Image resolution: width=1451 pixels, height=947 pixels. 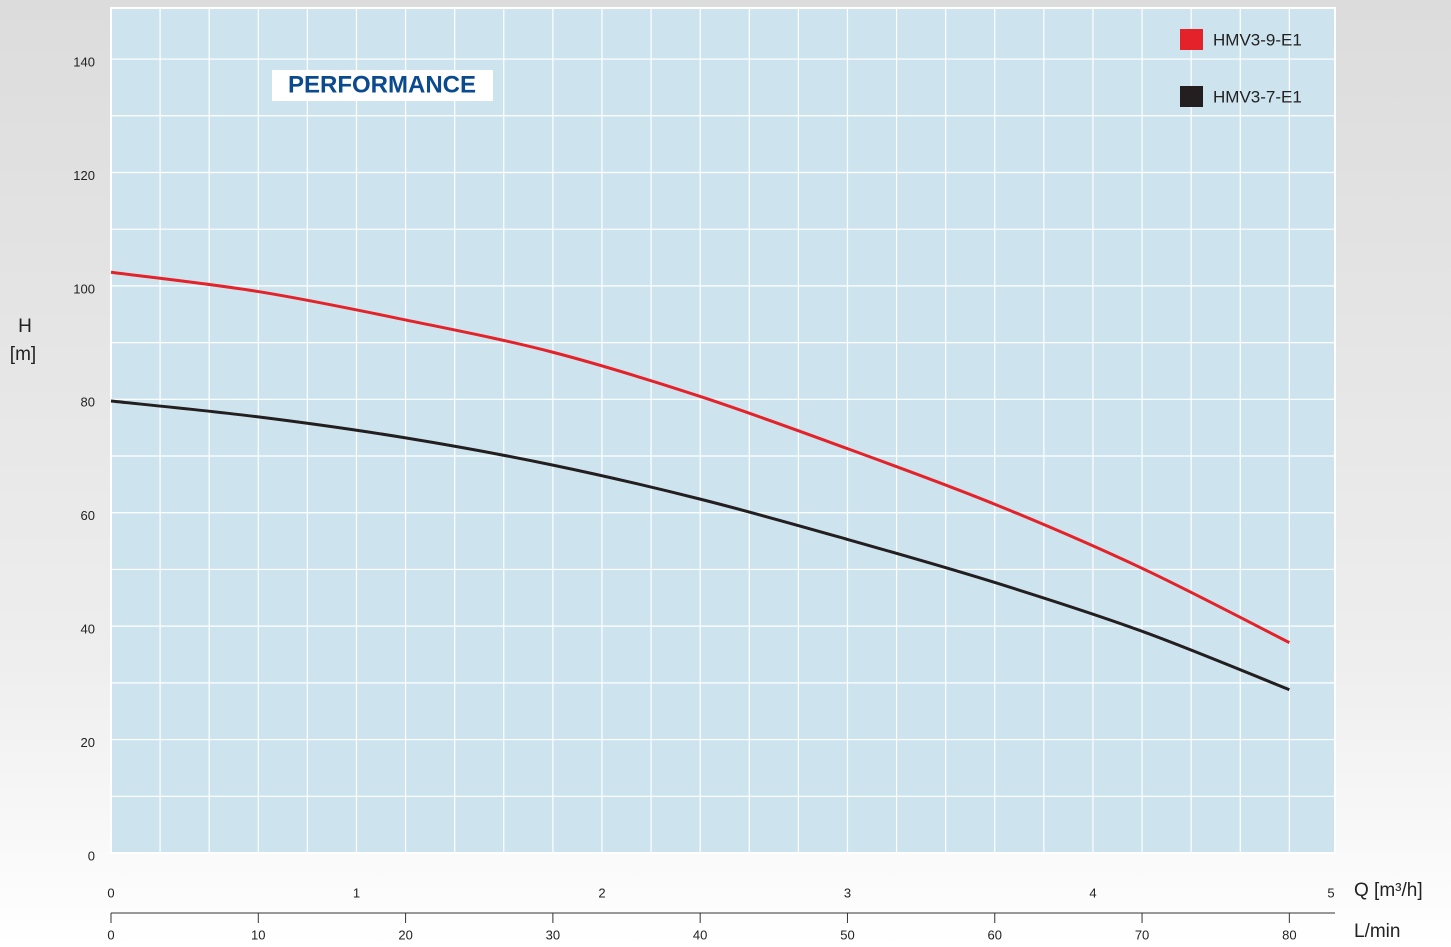 I want to click on x-tick-label: 70, so click(x=1142, y=934).